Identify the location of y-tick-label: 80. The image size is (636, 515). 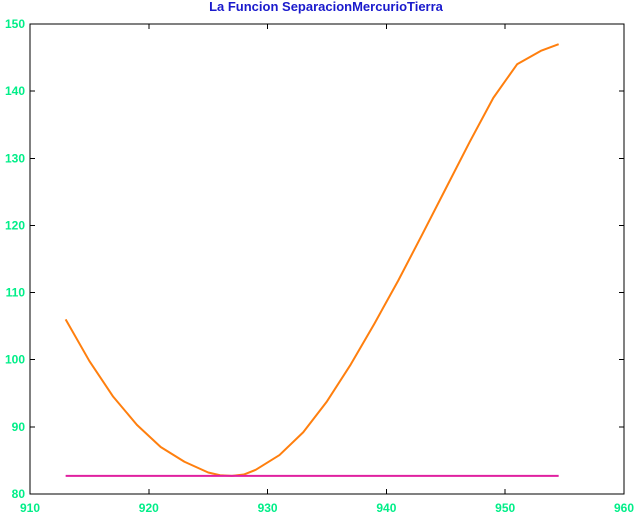
(19, 494).